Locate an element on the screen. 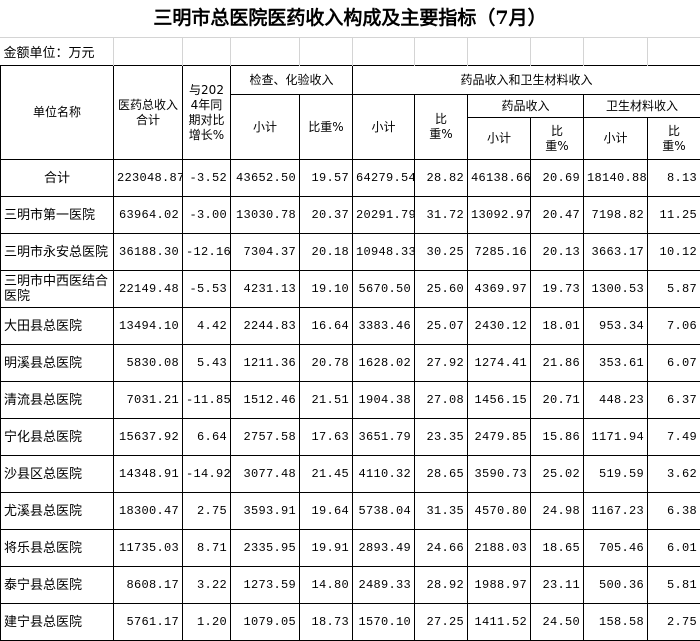 The width and height of the screenshot is (700, 641). cell-material-ratio: 2.75 is located at coordinates (673, 622).